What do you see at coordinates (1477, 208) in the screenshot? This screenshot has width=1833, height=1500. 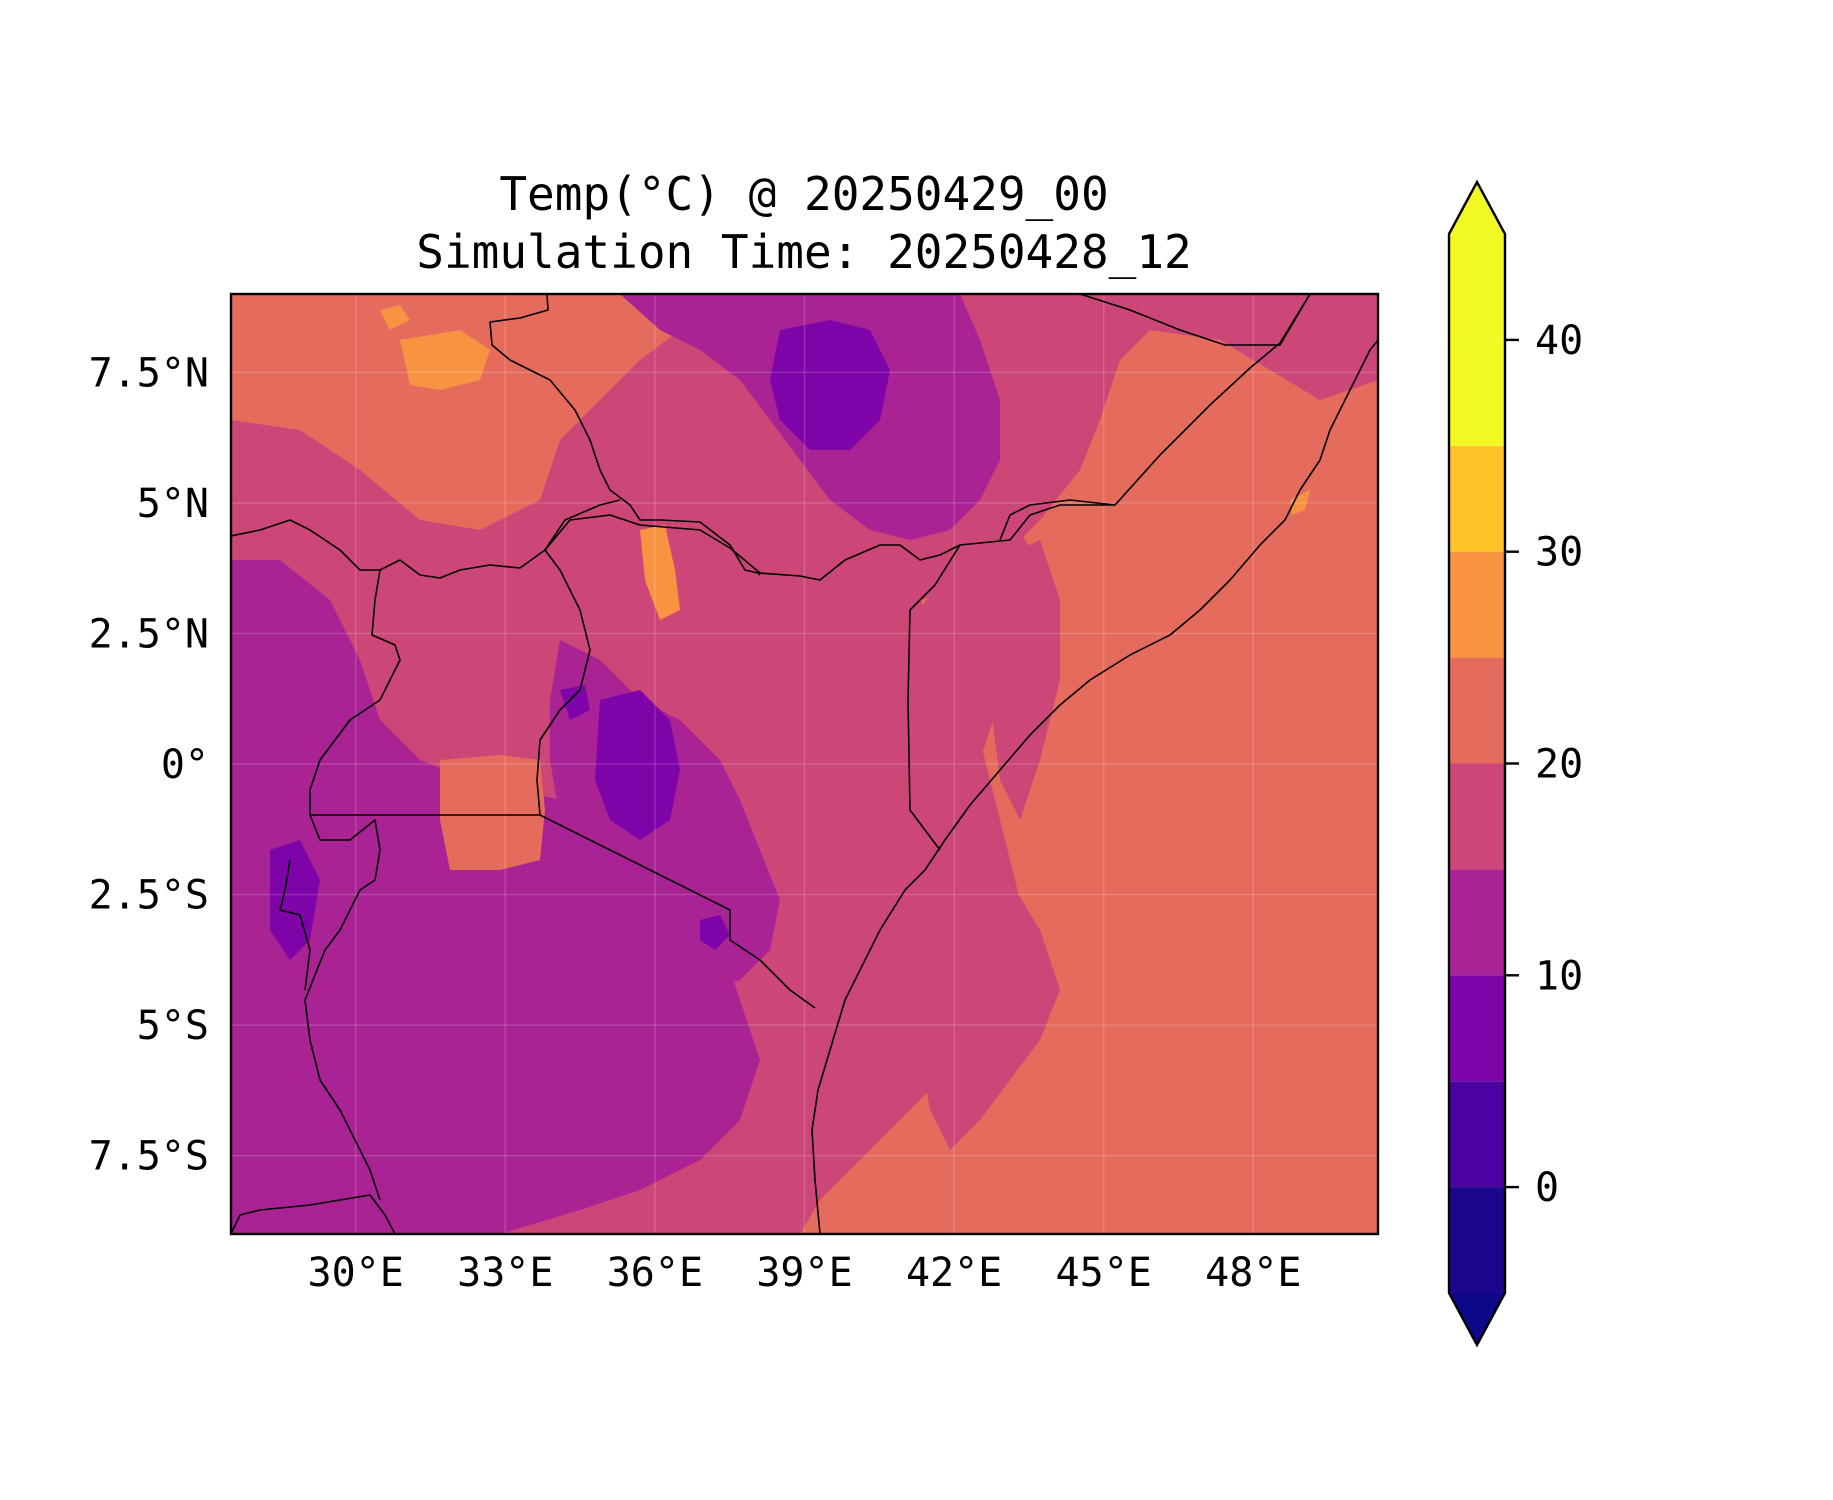 I see `colorbar-over-arrow` at bounding box center [1477, 208].